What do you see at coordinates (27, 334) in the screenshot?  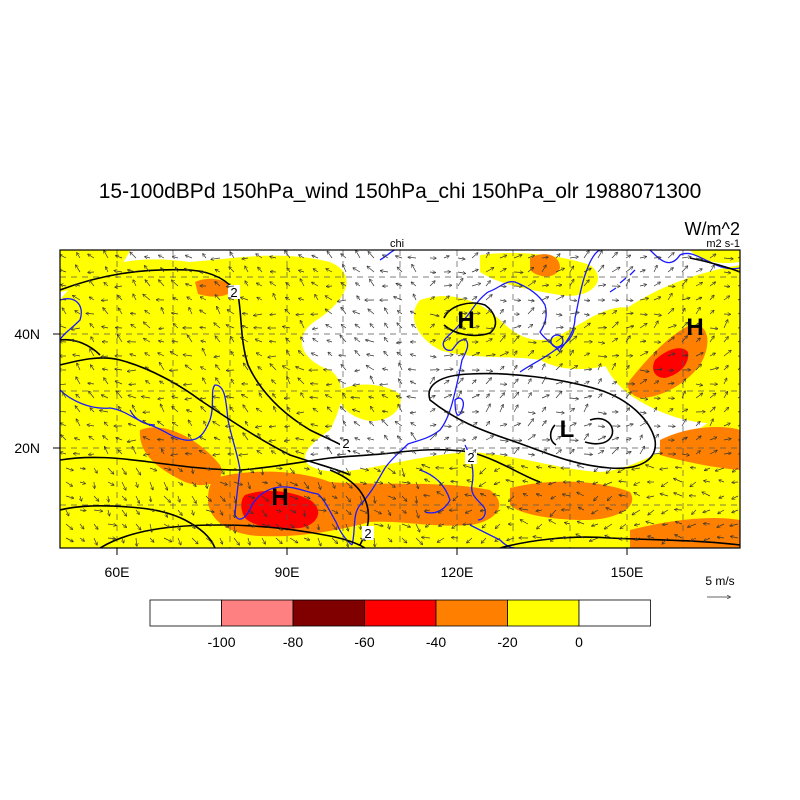 I see `lat-tick-label: 40N` at bounding box center [27, 334].